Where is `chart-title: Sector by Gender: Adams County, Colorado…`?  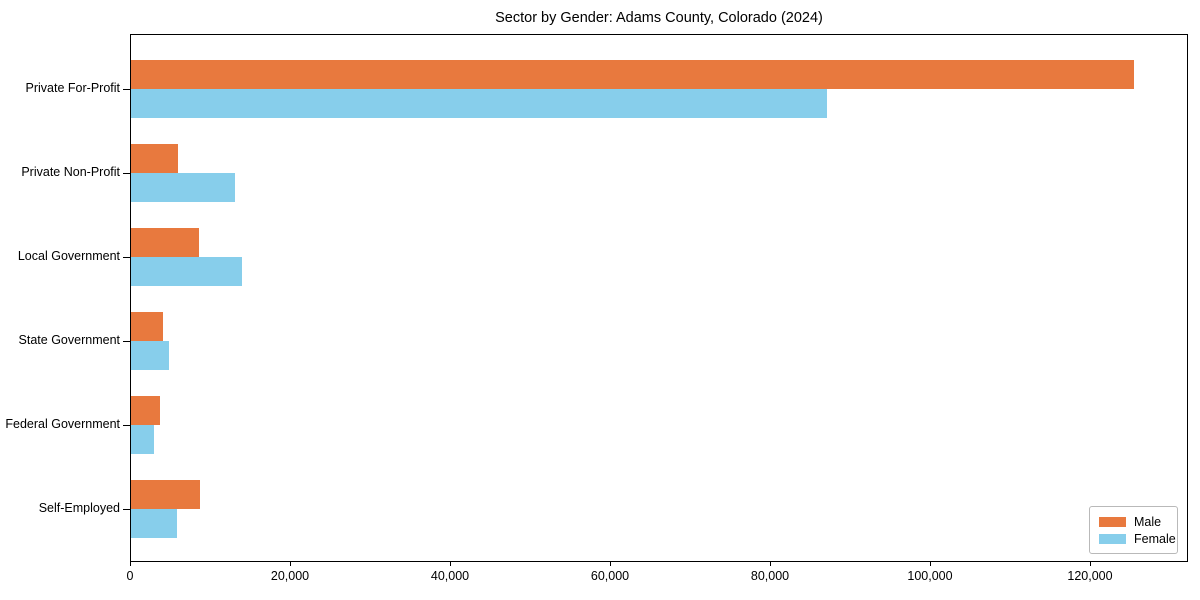 chart-title: Sector by Gender: Adams County, Colorado… is located at coordinates (659, 18).